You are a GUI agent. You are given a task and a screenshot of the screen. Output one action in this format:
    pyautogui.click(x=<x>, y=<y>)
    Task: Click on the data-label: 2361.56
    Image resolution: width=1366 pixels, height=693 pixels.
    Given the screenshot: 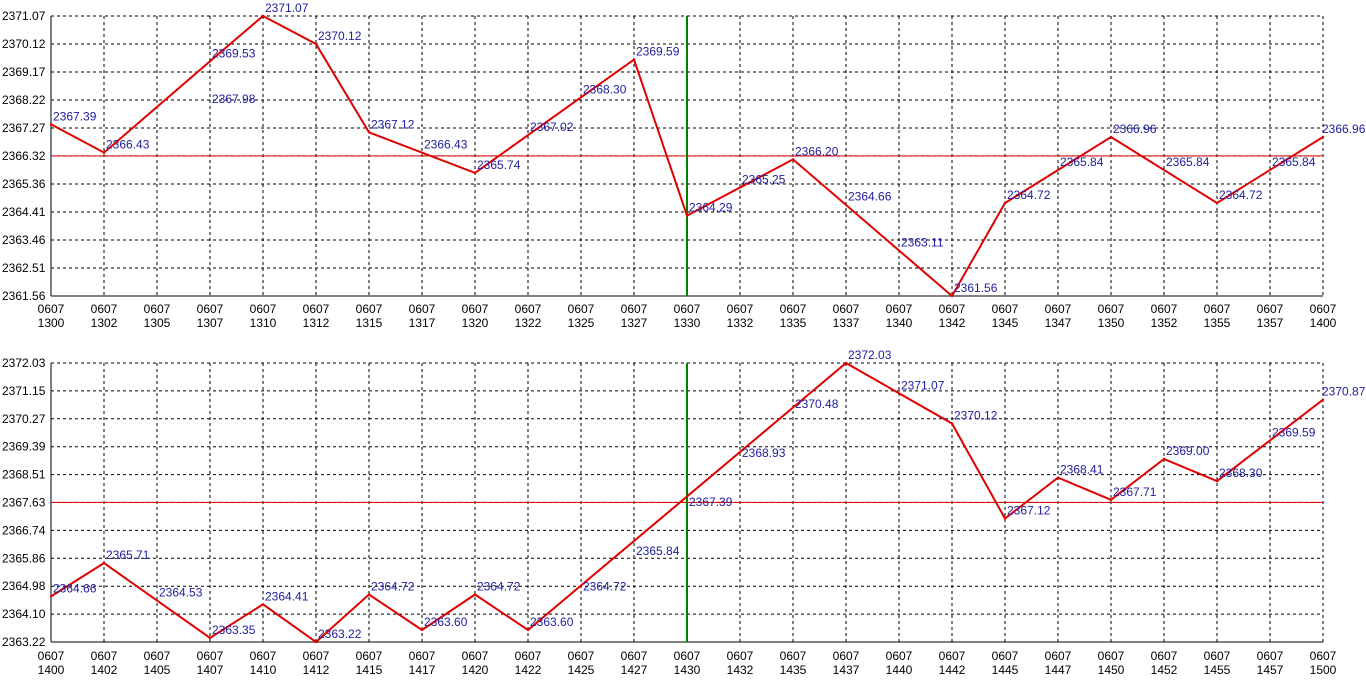 What is the action you would take?
    pyautogui.click(x=976, y=288)
    